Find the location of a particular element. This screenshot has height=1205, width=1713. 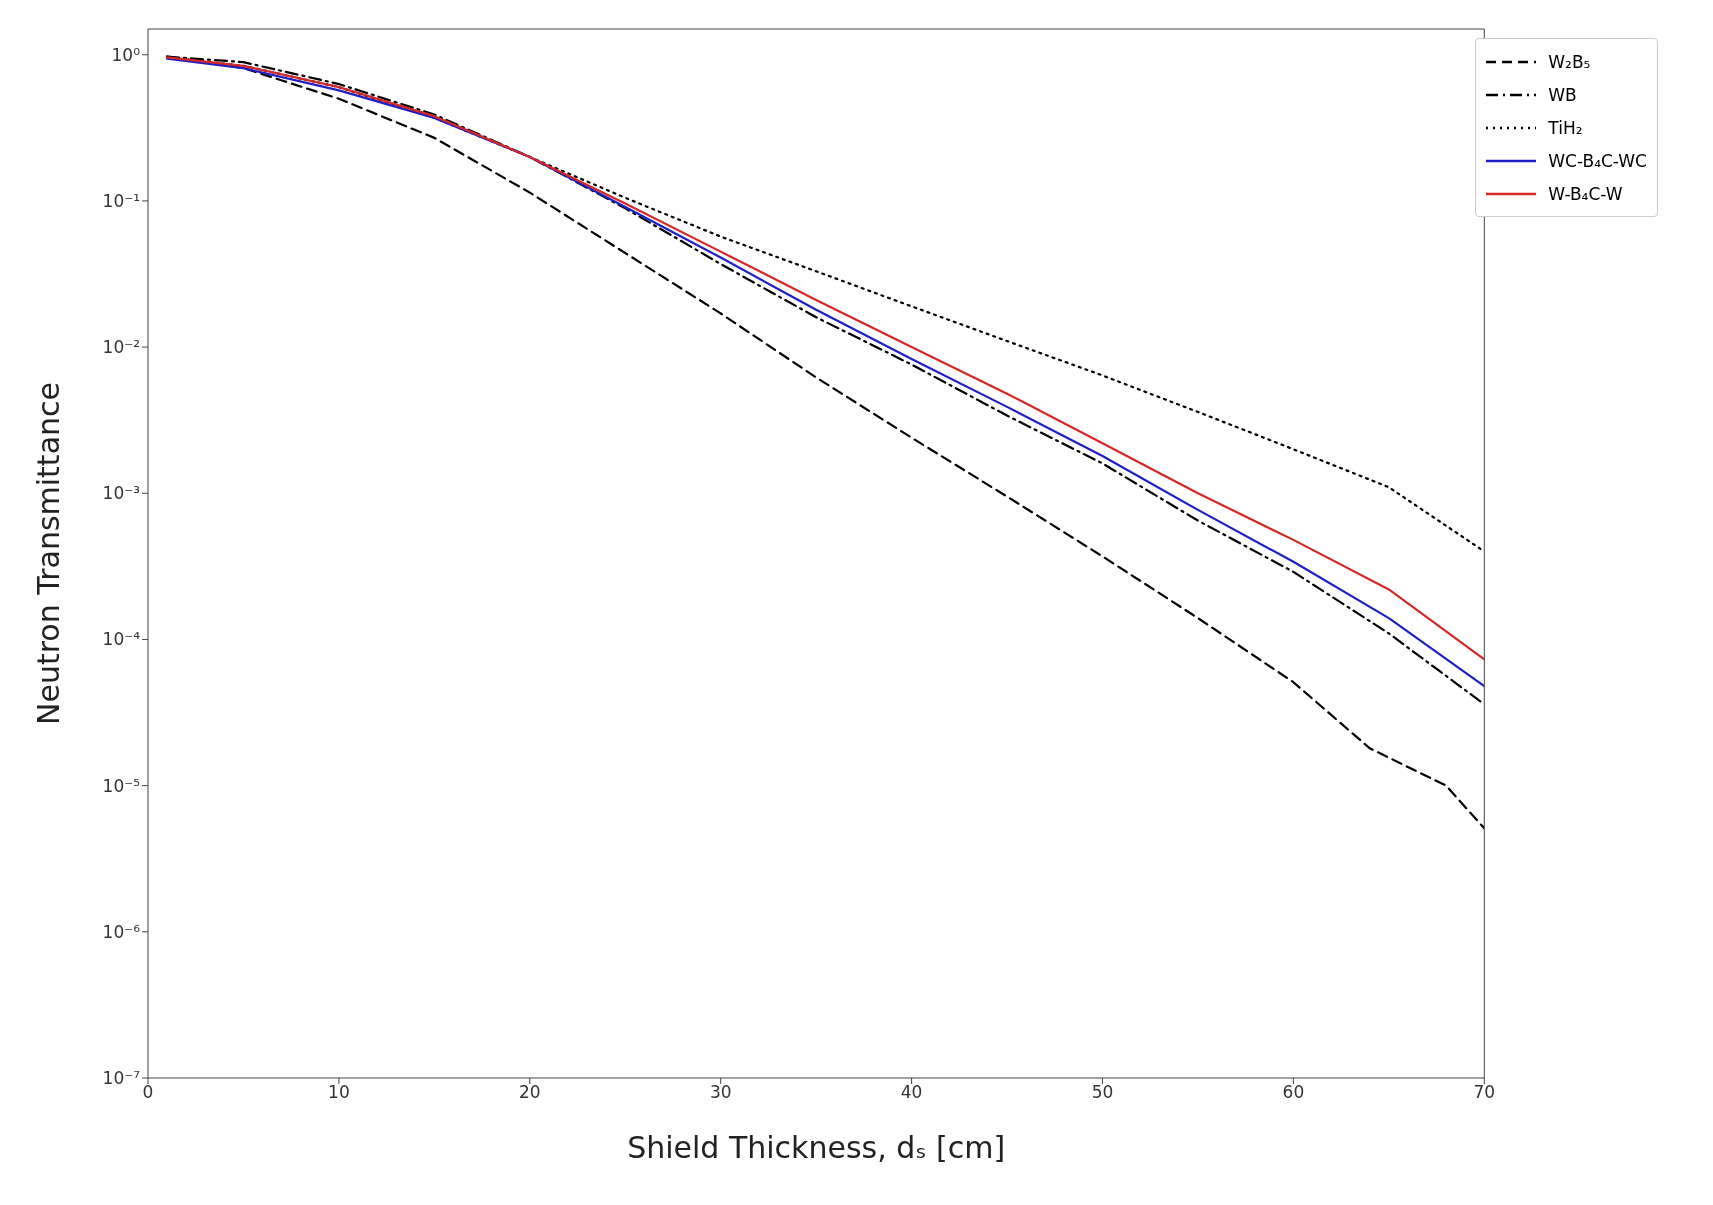

y-tick-label: 10⁻² is located at coordinates (121, 347).